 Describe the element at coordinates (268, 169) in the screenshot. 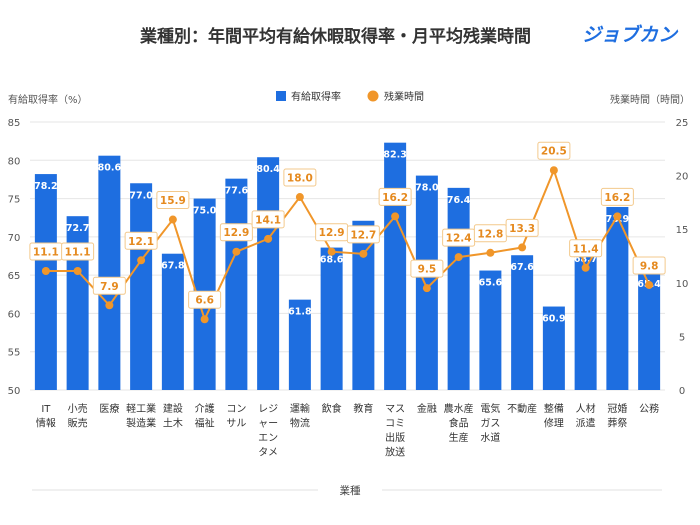

I see `bar-value-label: 80.4` at that location.